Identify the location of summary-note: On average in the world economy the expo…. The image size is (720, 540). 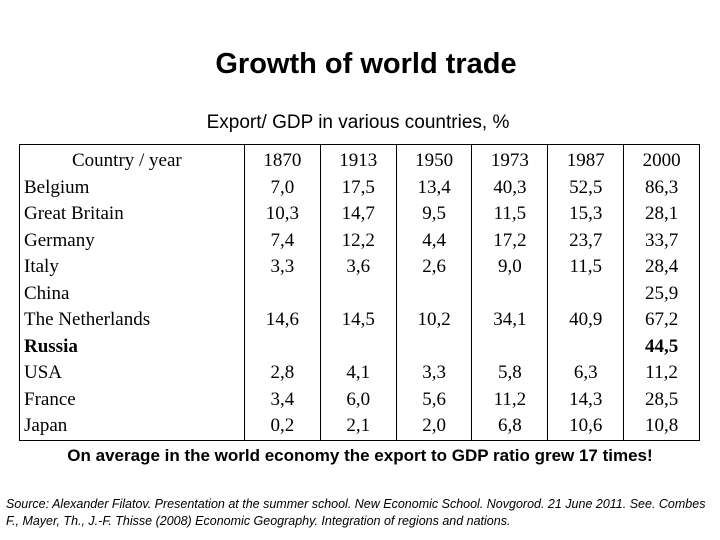
(360, 455).